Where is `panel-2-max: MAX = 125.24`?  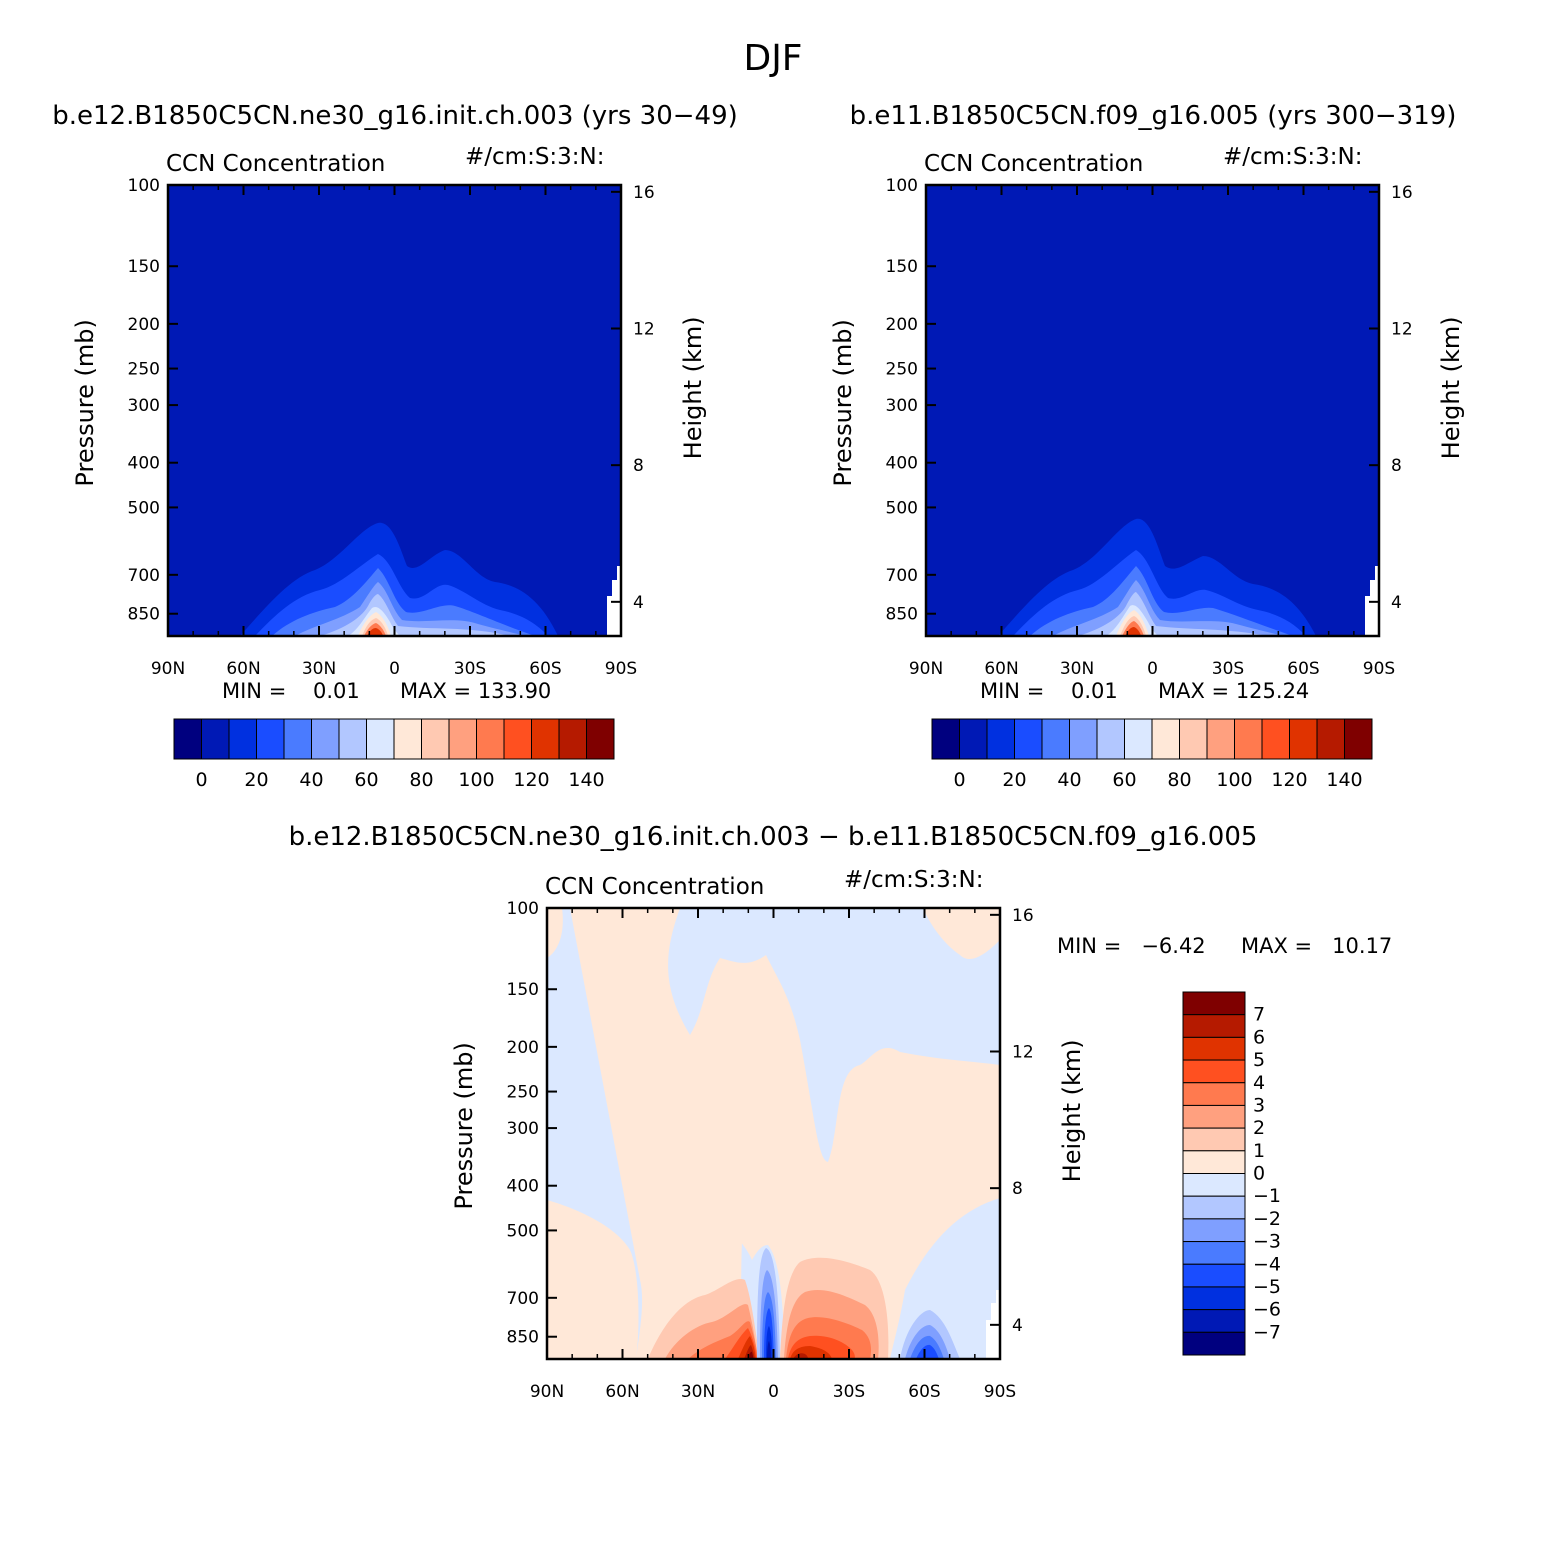 panel-2-max: MAX = 125.24 is located at coordinates (1233, 691).